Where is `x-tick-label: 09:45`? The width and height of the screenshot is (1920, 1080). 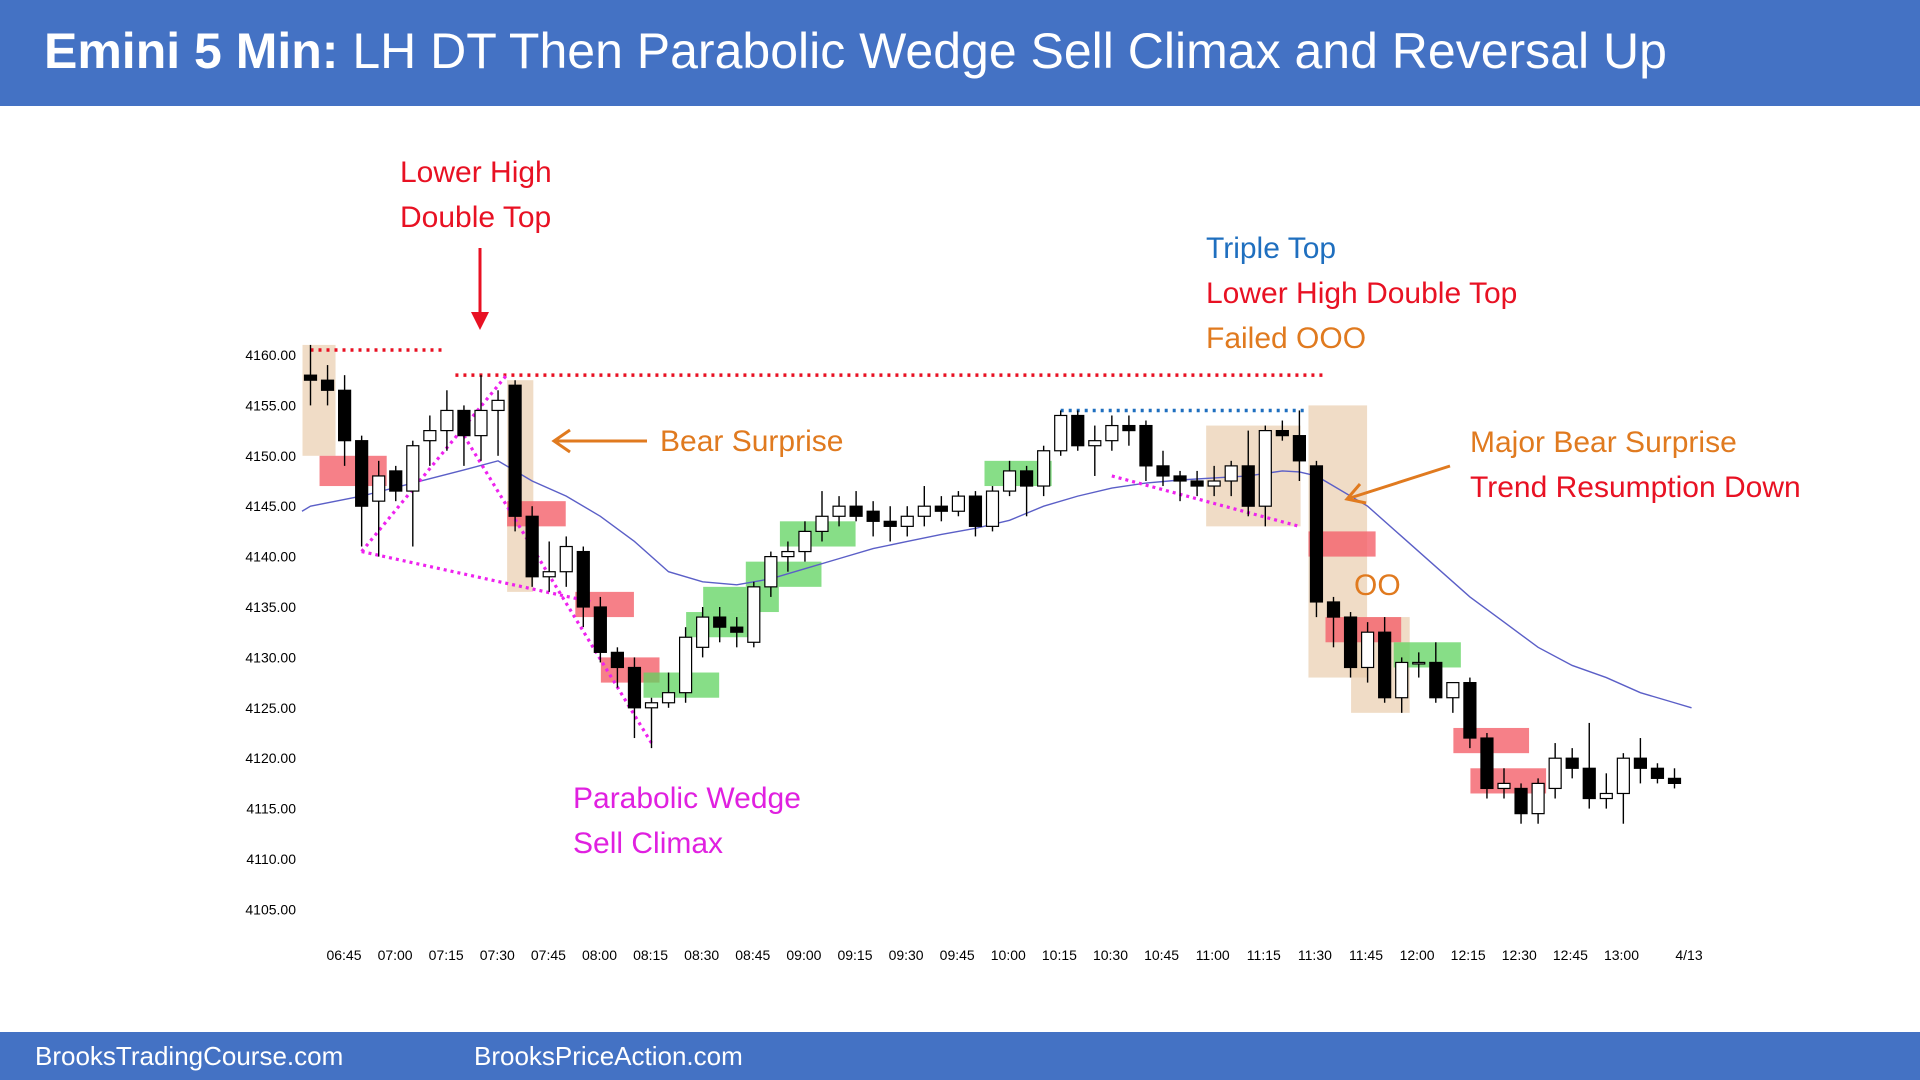
x-tick-label: 09:45 is located at coordinates (957, 955).